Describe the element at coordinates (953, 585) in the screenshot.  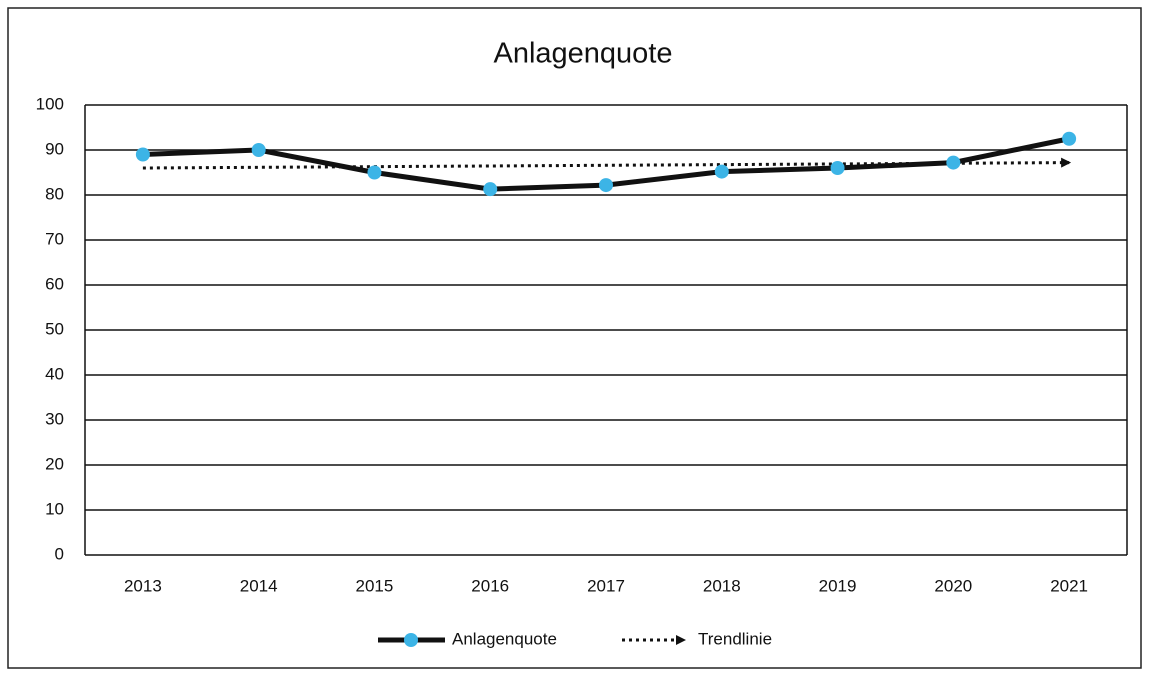
I see `x-tick-label: 2020` at that location.